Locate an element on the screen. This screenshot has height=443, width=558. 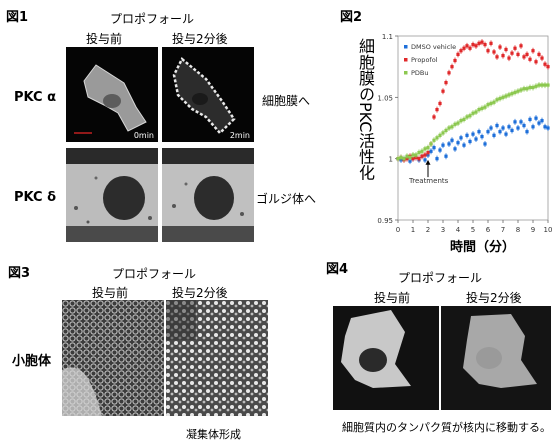
fig1-pkca-before-image: 0min is located at coordinates (112, 94).